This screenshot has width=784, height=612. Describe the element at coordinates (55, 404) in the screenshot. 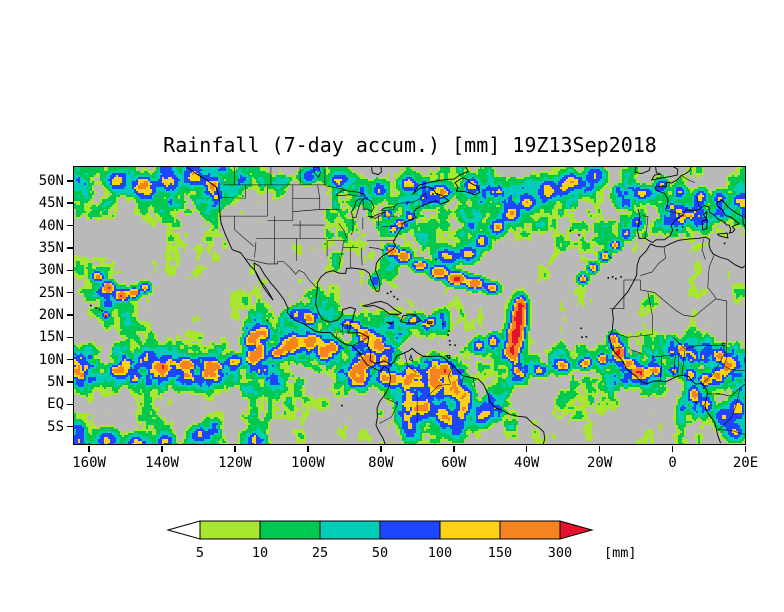

I see `lat-tick-label: EQ` at that location.